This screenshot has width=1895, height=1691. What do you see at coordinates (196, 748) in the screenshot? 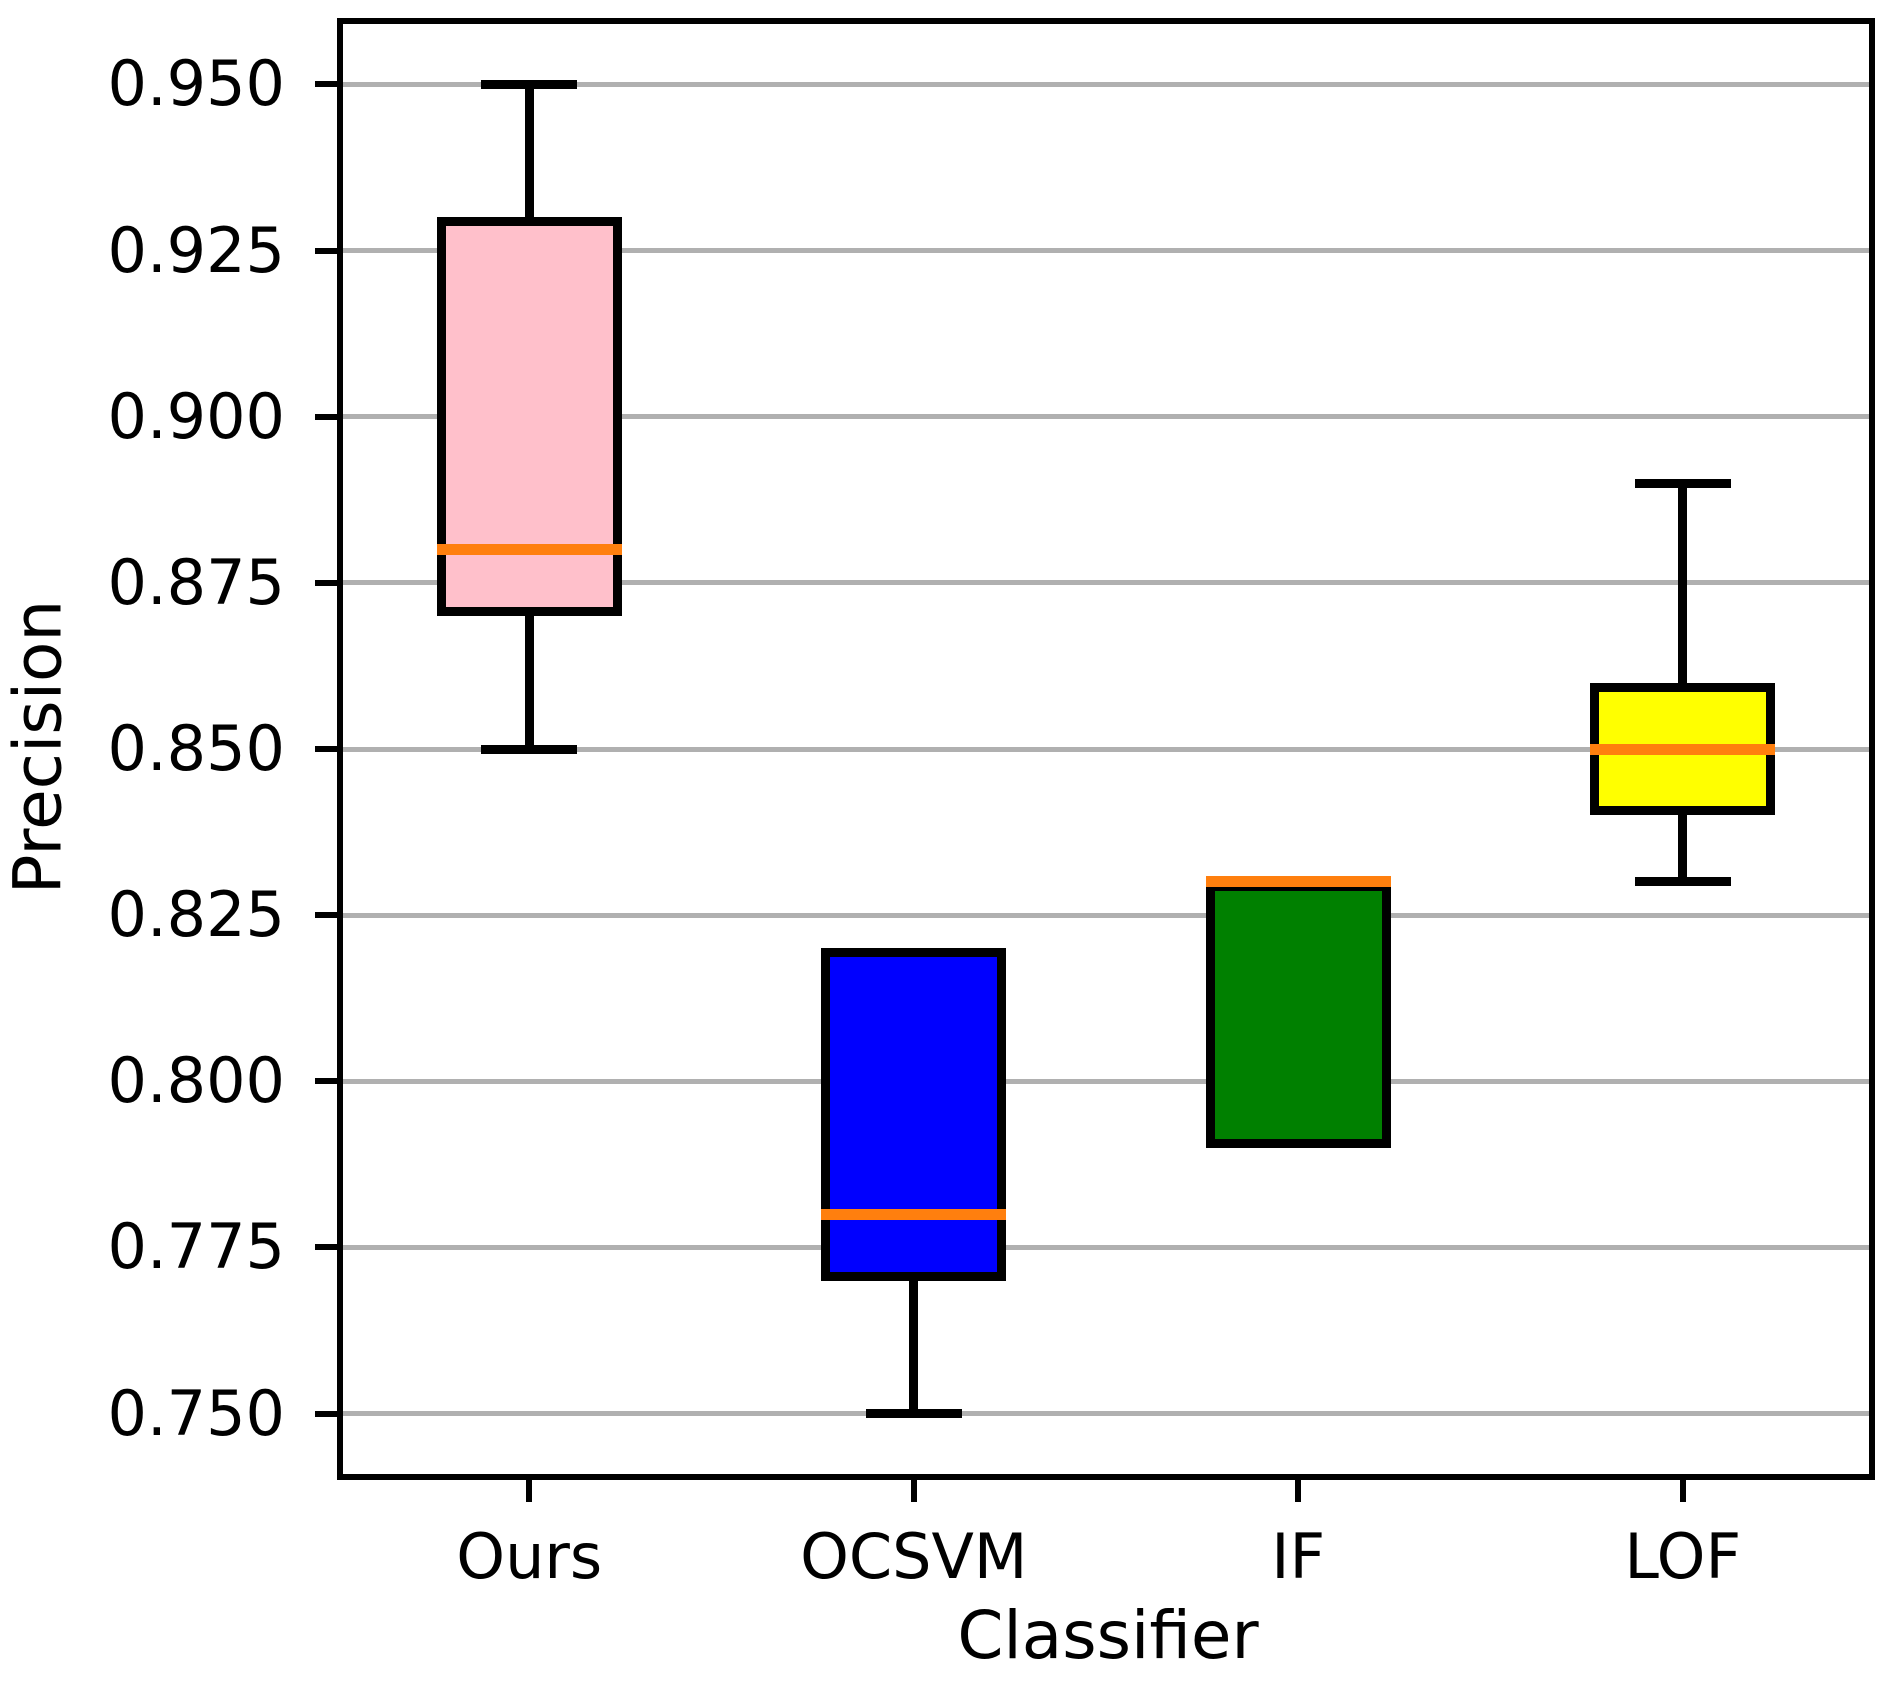
I see `y-tick-label: 0.850` at bounding box center [196, 748].